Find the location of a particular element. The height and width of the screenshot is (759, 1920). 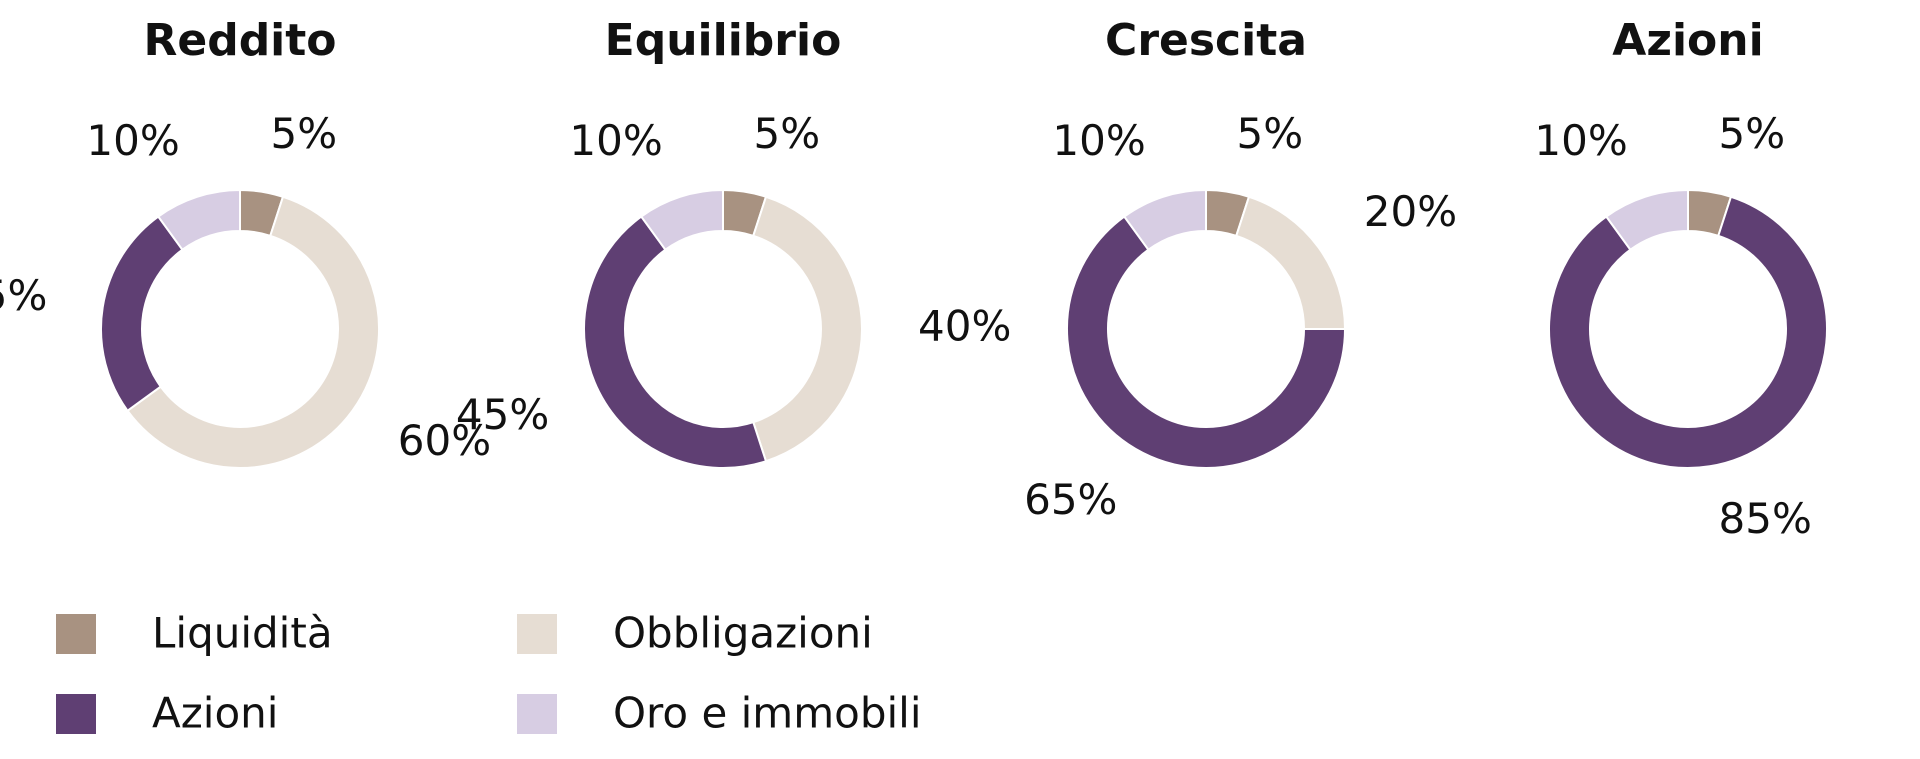

data-label: 20% is located at coordinates (1410, 211).